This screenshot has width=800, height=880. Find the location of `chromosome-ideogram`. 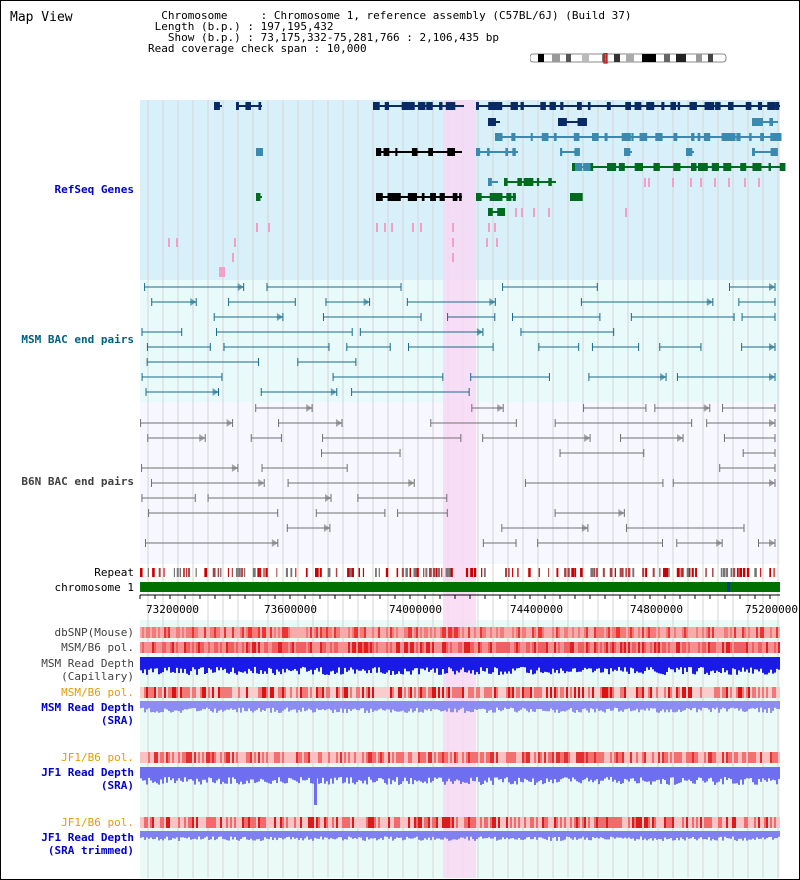

chromosome-ideogram is located at coordinates (630, 59).